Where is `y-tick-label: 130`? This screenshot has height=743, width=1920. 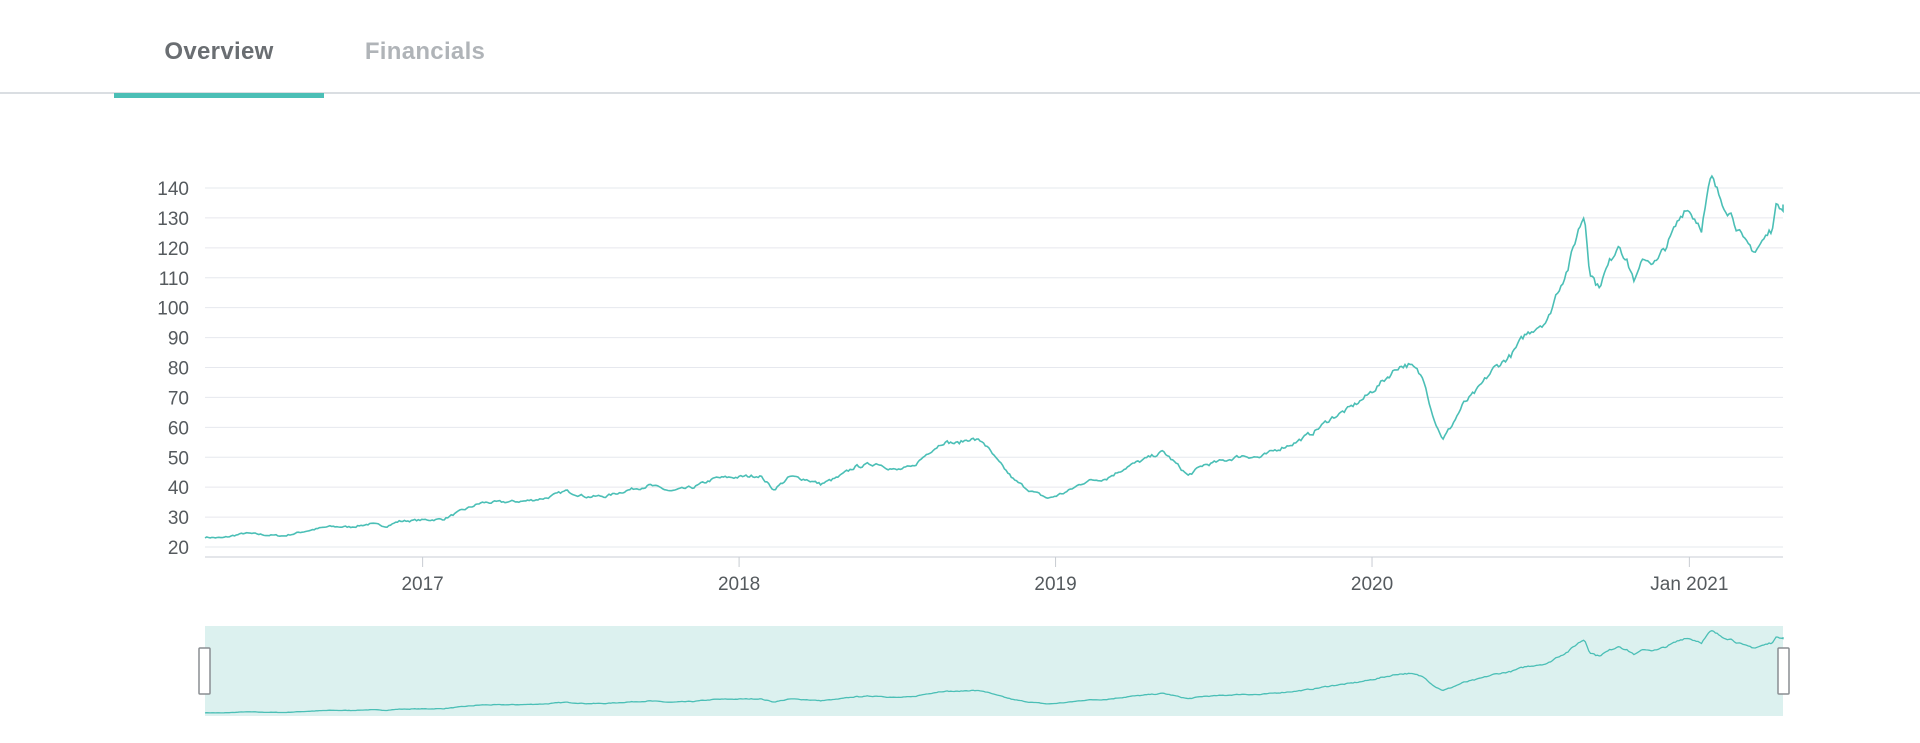
y-tick-label: 130 is located at coordinates (173, 219).